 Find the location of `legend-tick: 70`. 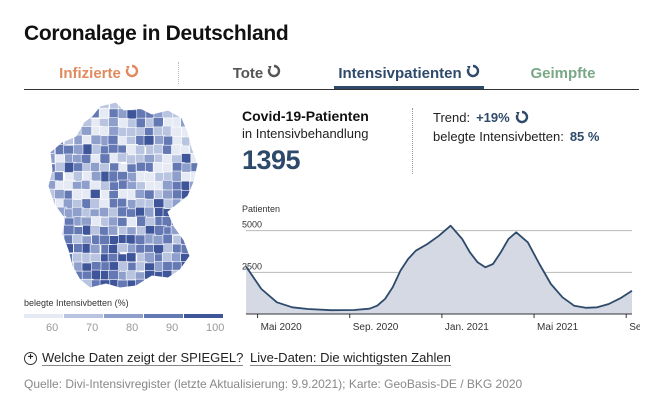

legend-tick: 70 is located at coordinates (92, 328).